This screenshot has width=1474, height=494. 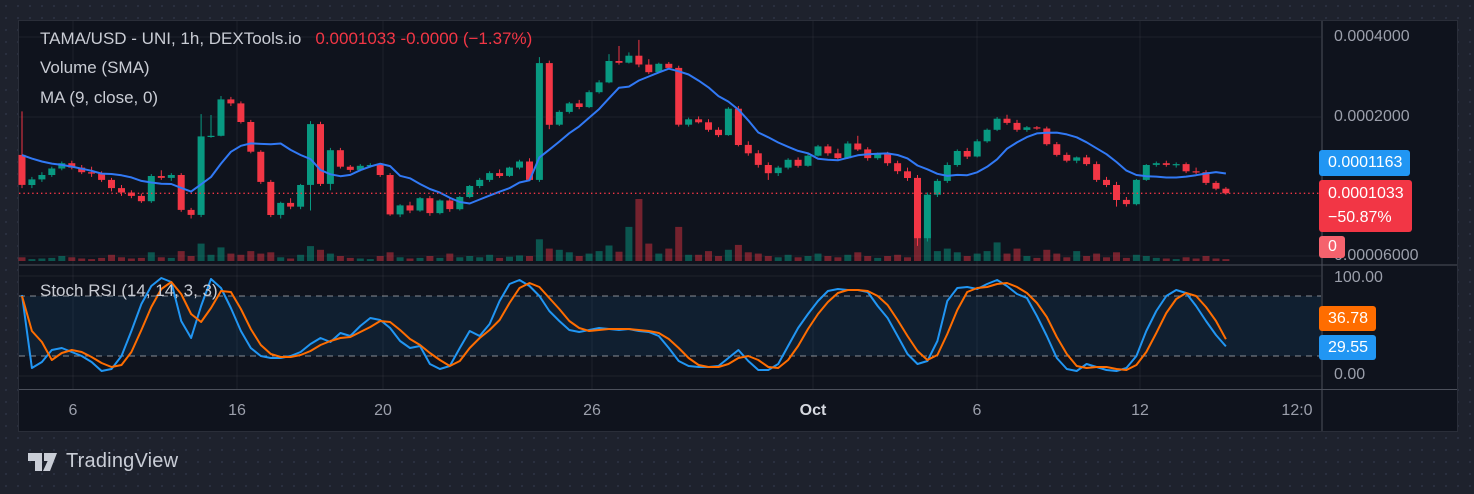 I want to click on tradingview-logo-icon, so click(x=42, y=461).